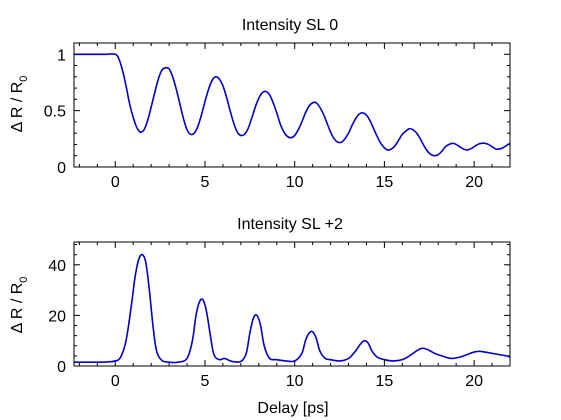 This screenshot has width=561, height=420. What do you see at coordinates (292, 408) in the screenshot?
I see `x-axis-label: Delay [ps]` at bounding box center [292, 408].